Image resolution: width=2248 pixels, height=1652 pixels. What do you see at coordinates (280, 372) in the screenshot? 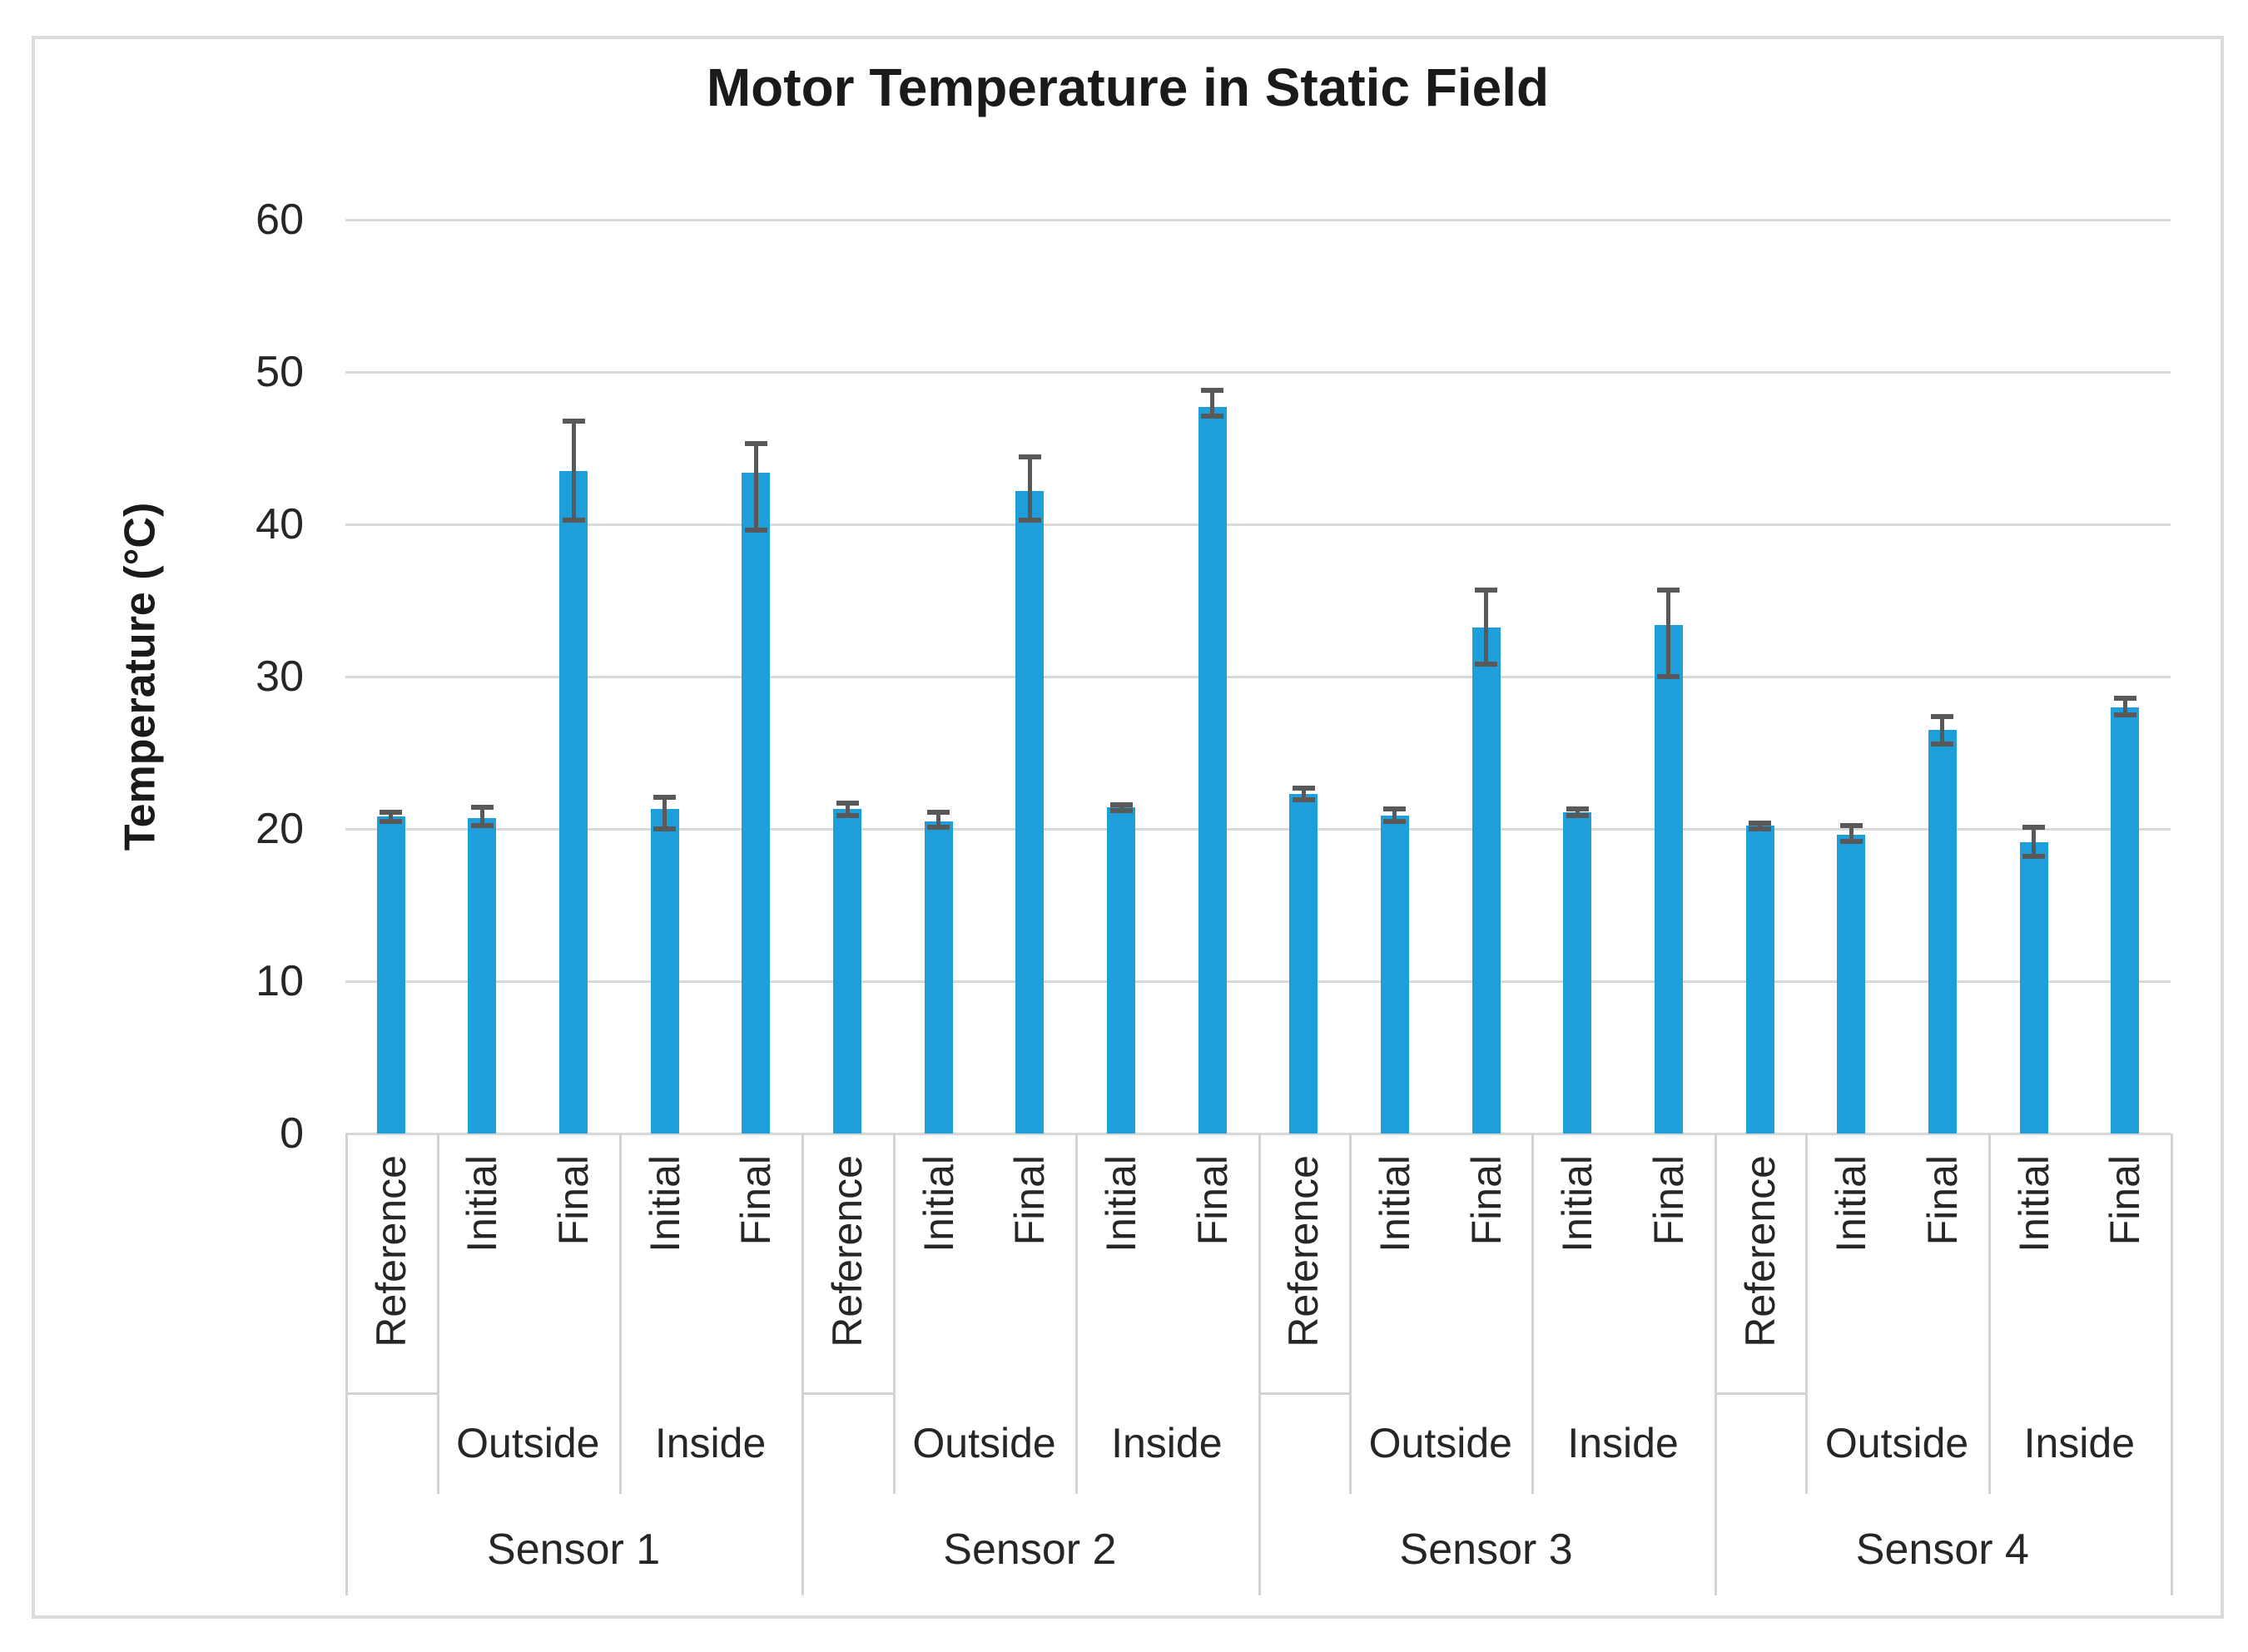
I see `y-tick-label-50: 50` at bounding box center [280, 372].